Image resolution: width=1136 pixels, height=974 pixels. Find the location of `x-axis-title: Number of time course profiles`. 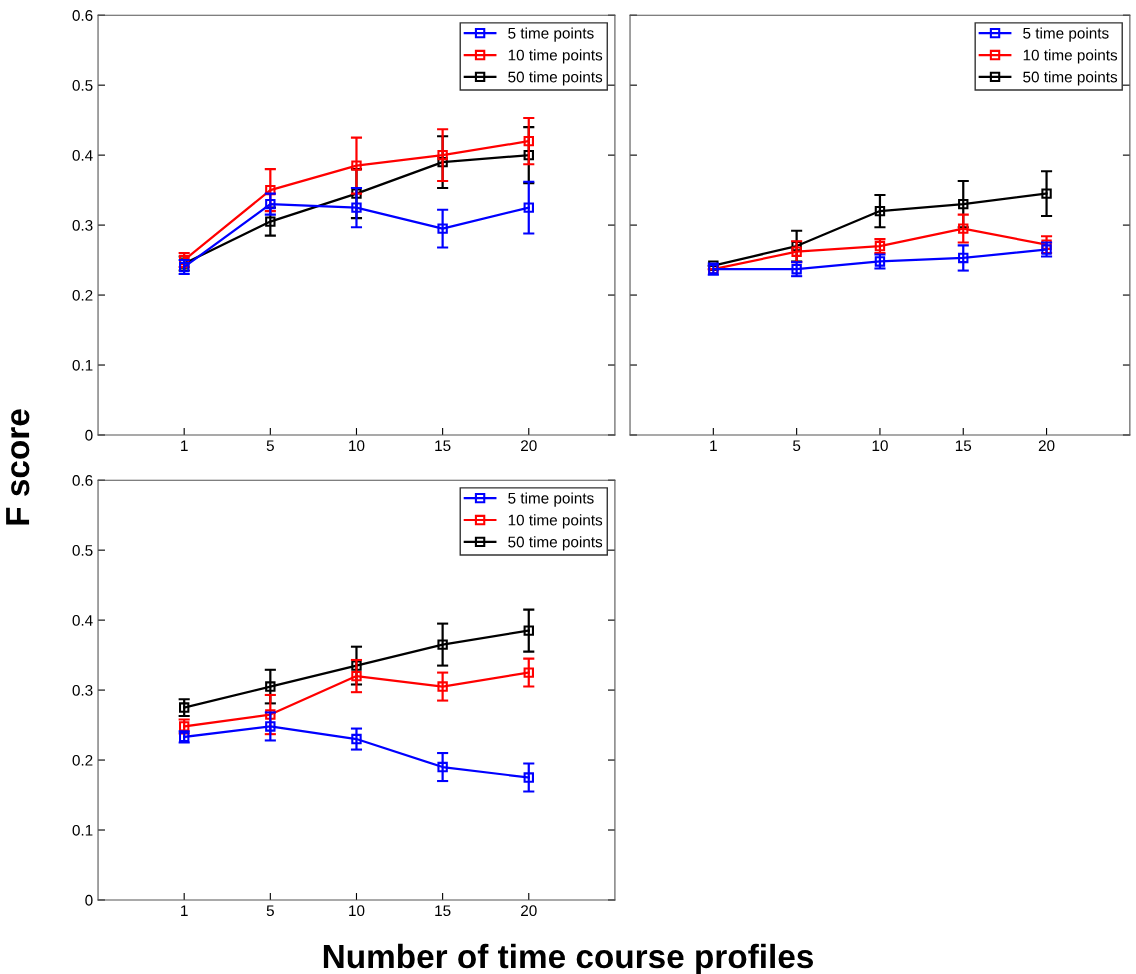

x-axis-title: Number of time course profiles is located at coordinates (568, 958).